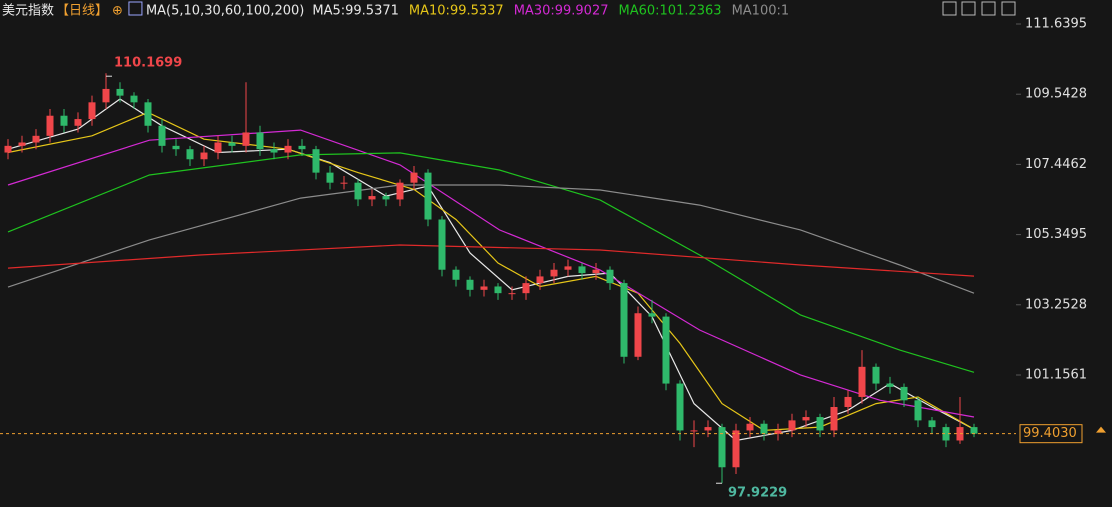 The image size is (1112, 507). I want to click on legend-entry: MA100:1, so click(761, 11).